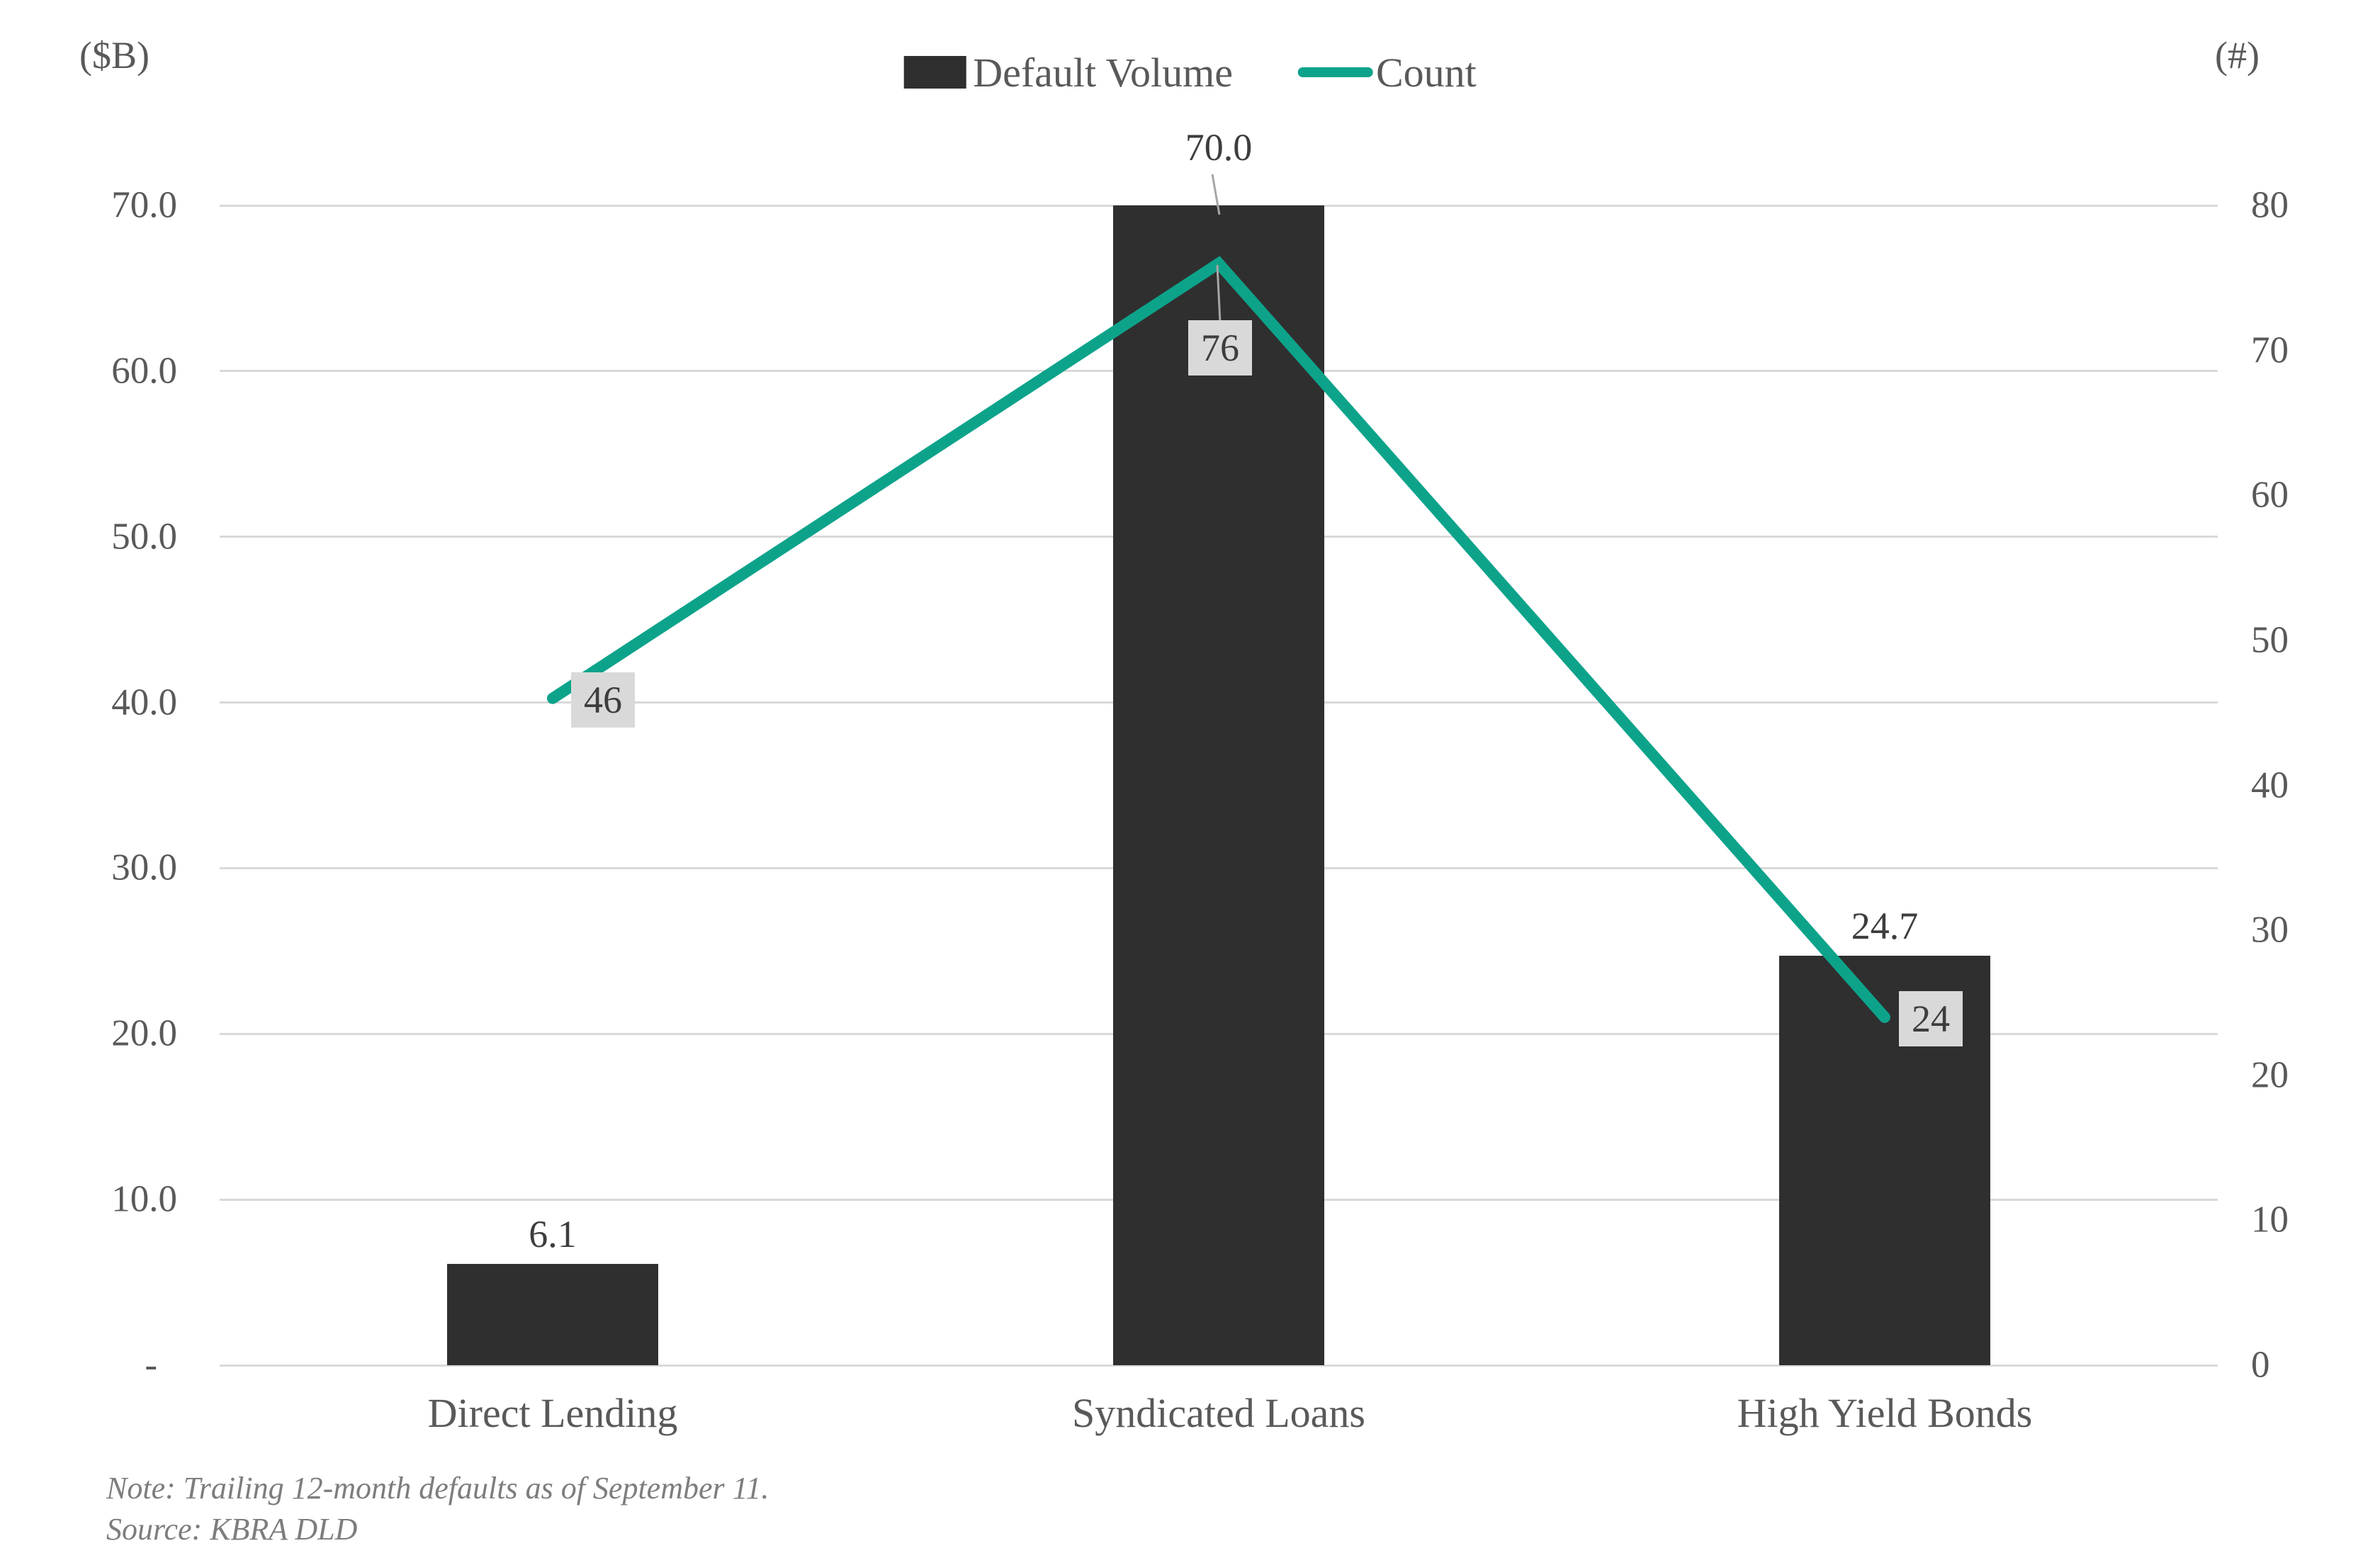  I want to click on category-label-syndicated-loans: Syndicated Loans, so click(1218, 1413).